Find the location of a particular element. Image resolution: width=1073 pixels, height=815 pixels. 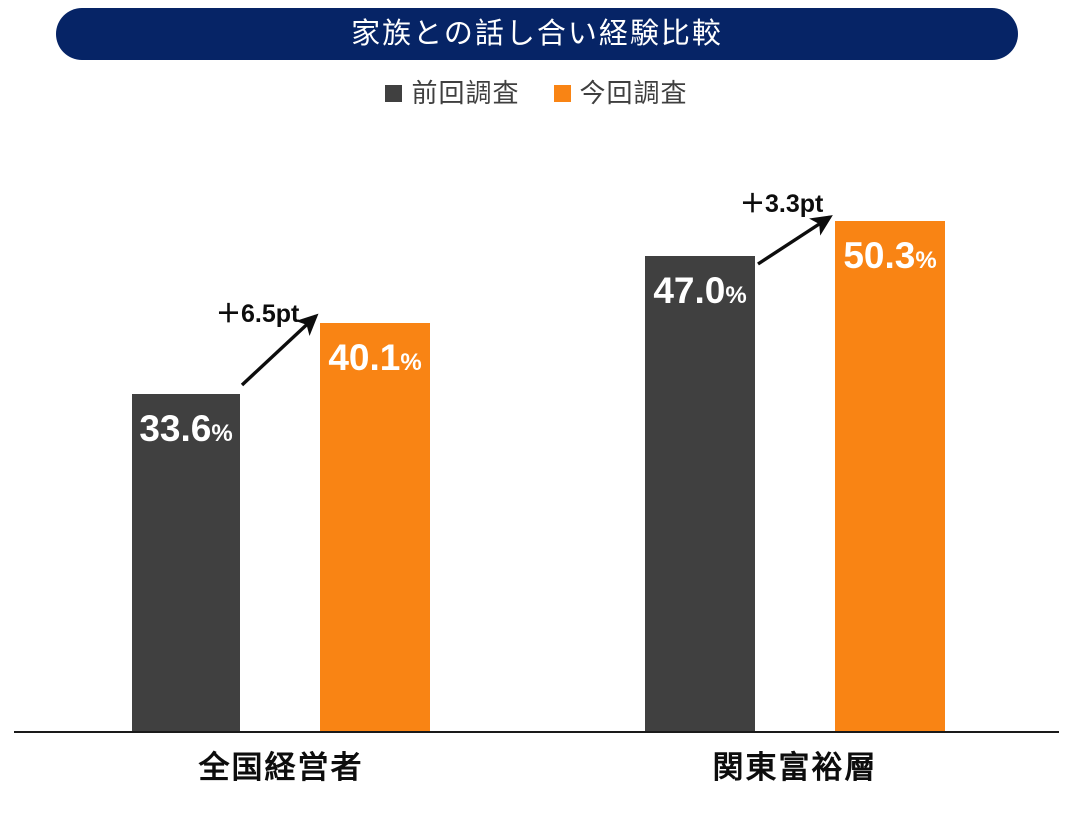

category-label-group1: 全国経営者 is located at coordinates (281, 767).